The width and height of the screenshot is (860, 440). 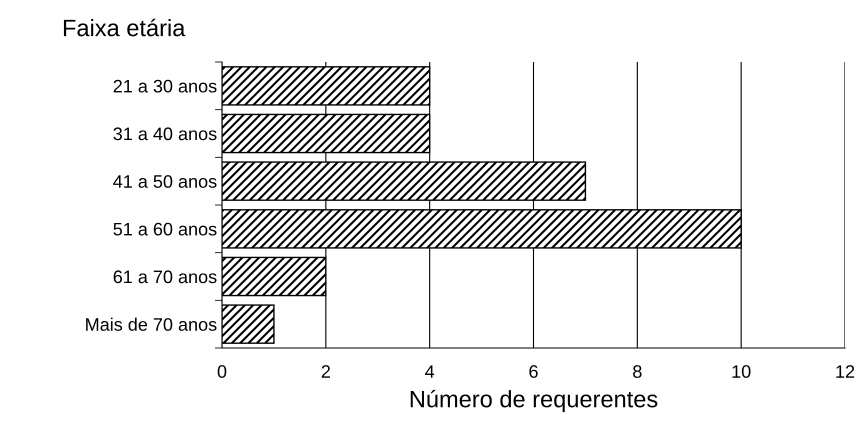 What do you see at coordinates (151, 324) in the screenshot?
I see `y-tick-label: Mais de 70 anos` at bounding box center [151, 324].